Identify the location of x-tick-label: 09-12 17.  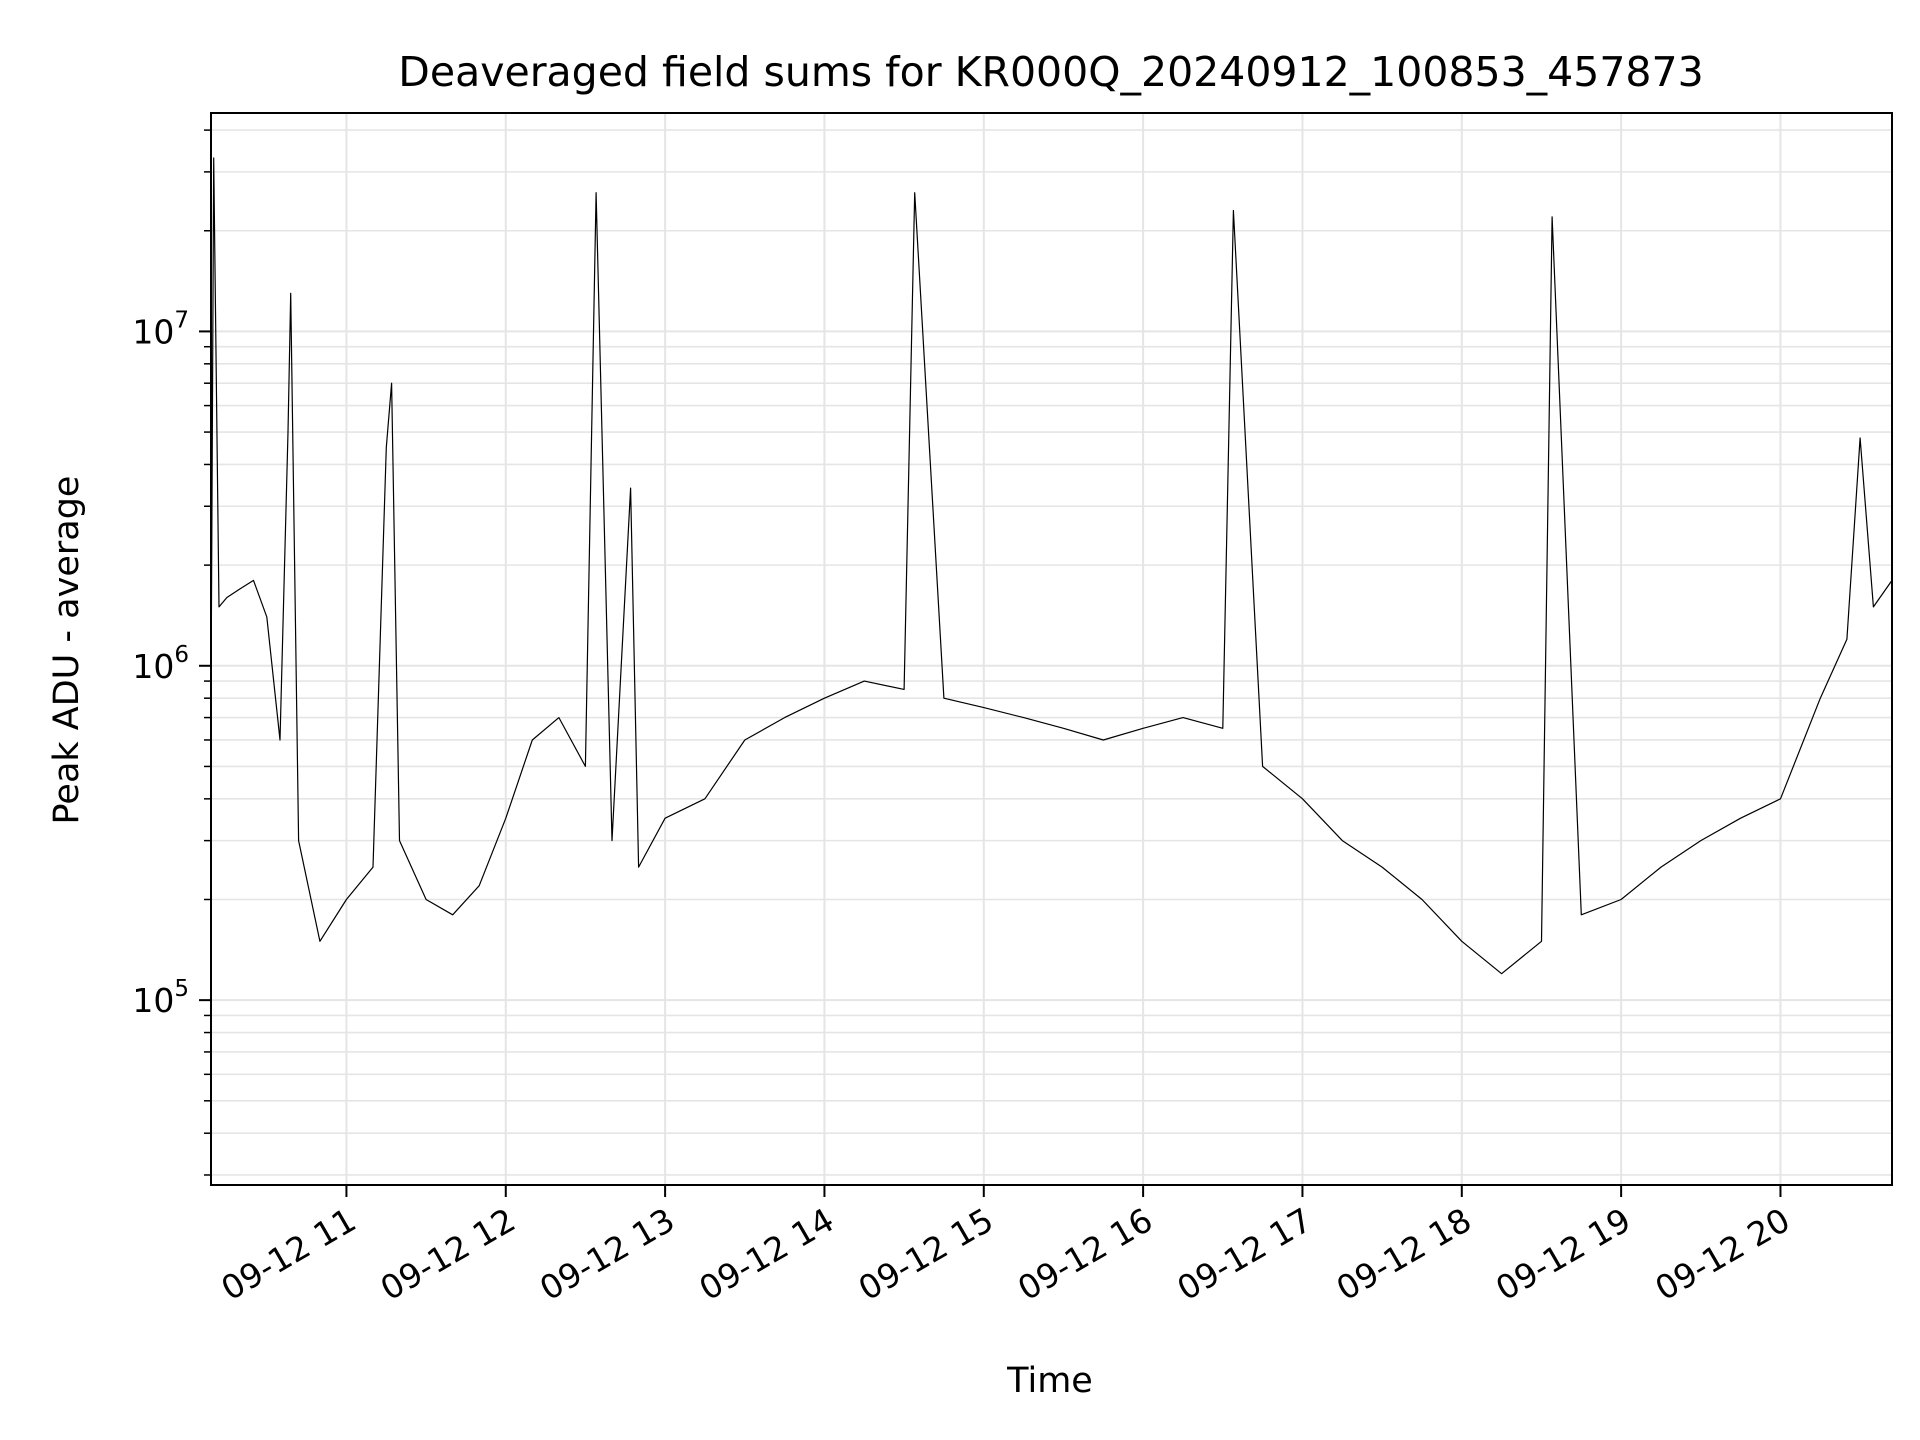
(1244, 1254).